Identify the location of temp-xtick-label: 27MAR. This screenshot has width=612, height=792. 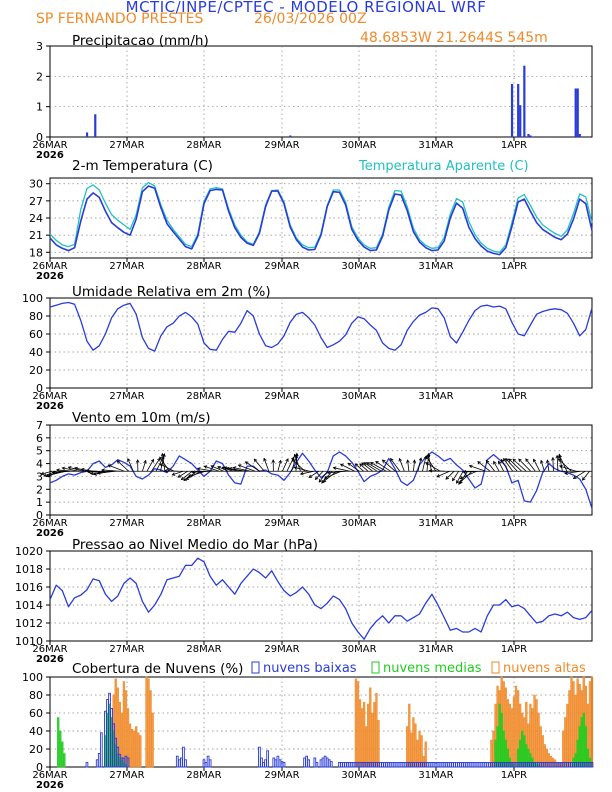
(126, 266).